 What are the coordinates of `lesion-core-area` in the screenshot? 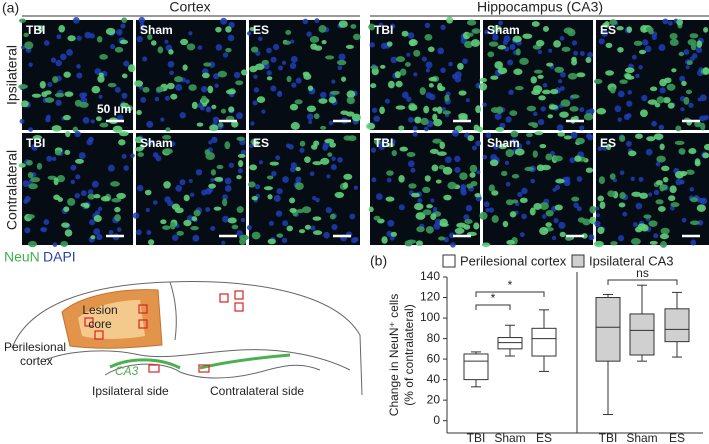 It's located at (111, 319).